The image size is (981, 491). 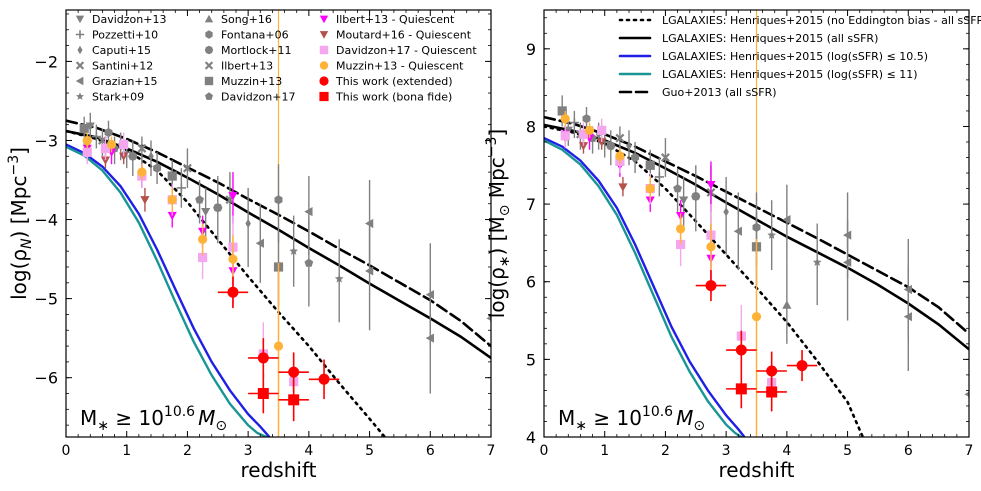 What do you see at coordinates (233, 196) in the screenshot?
I see `data-point-ilbert-13-quiescent` at bounding box center [233, 196].